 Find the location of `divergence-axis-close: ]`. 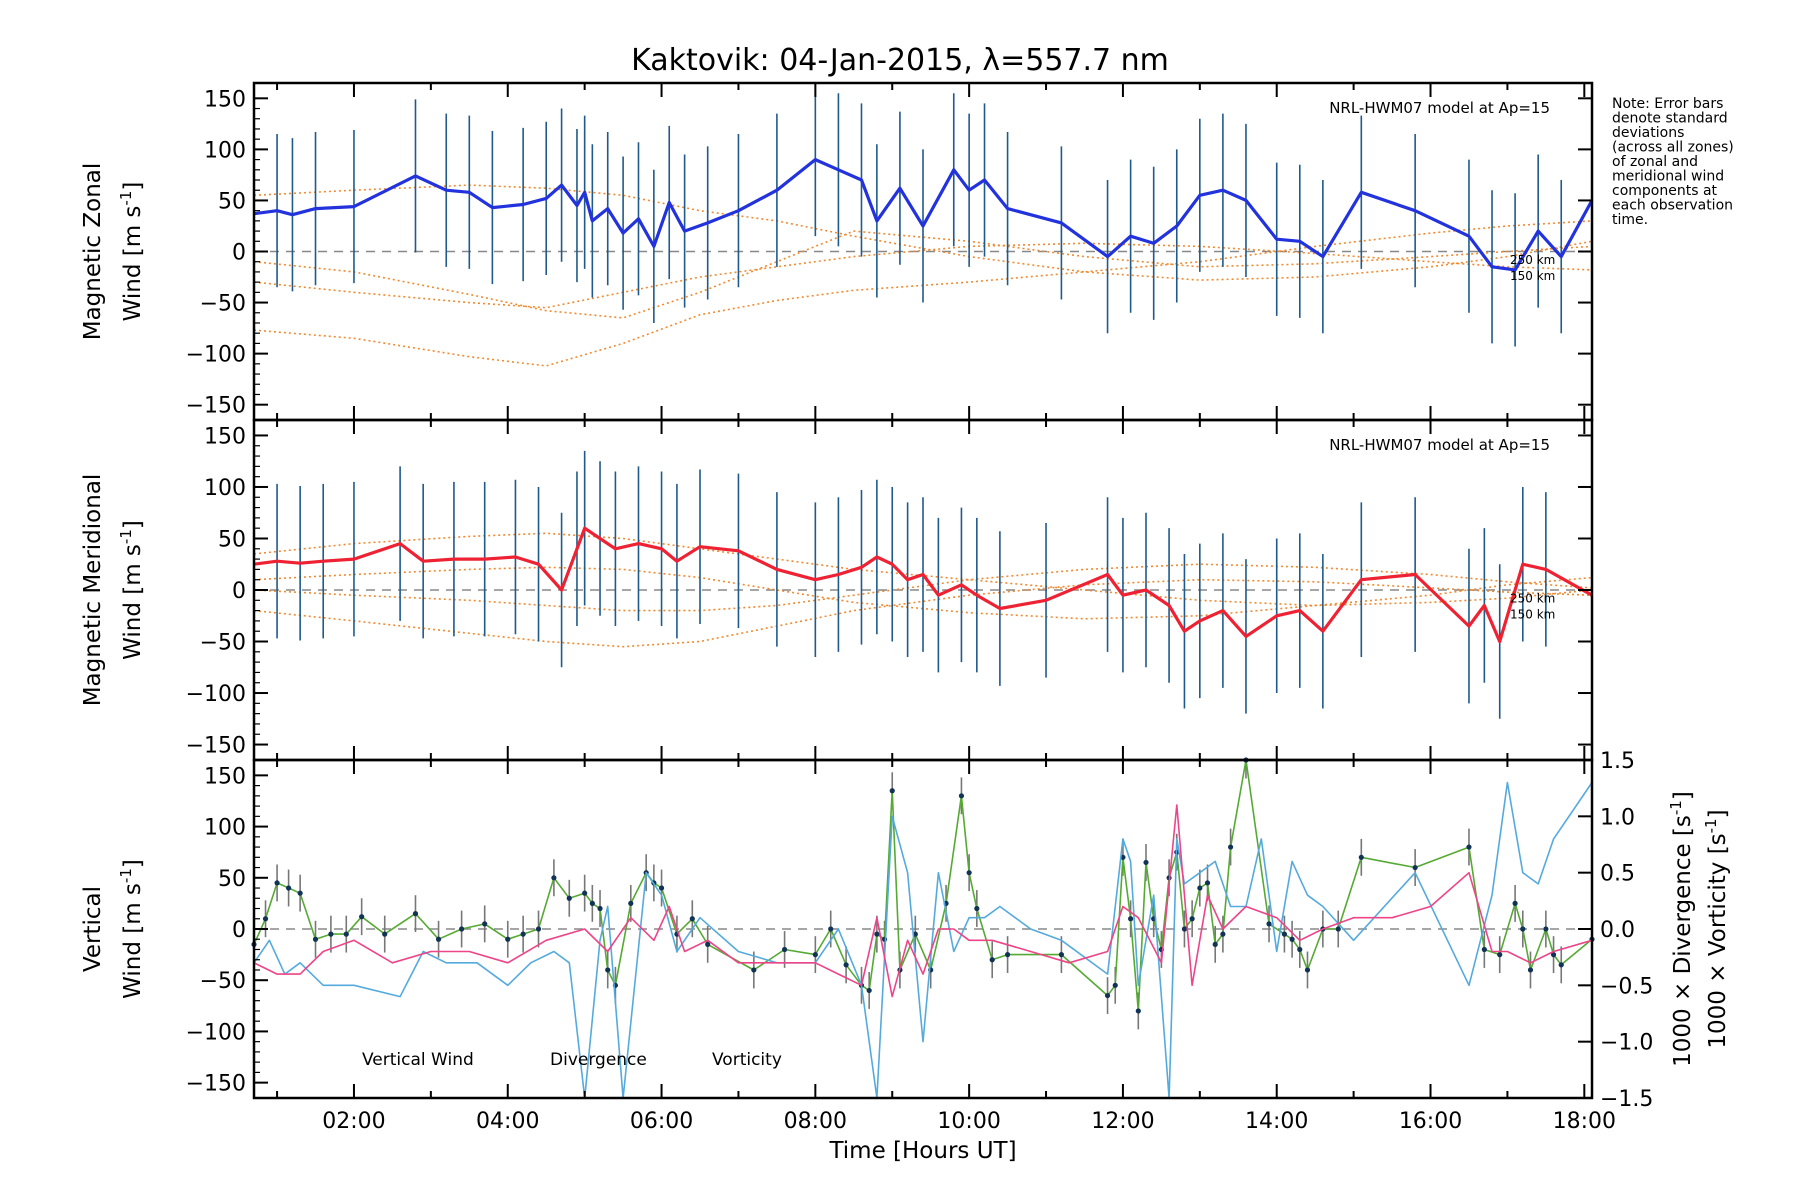

divergence-axis-close: ] is located at coordinates (1683, 795).